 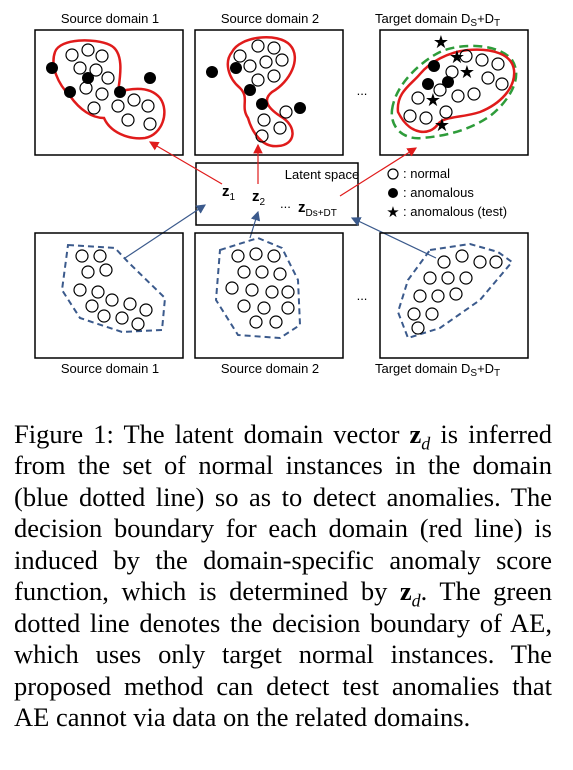 I want to click on bottom-box-1-content, so click(x=113, y=288).